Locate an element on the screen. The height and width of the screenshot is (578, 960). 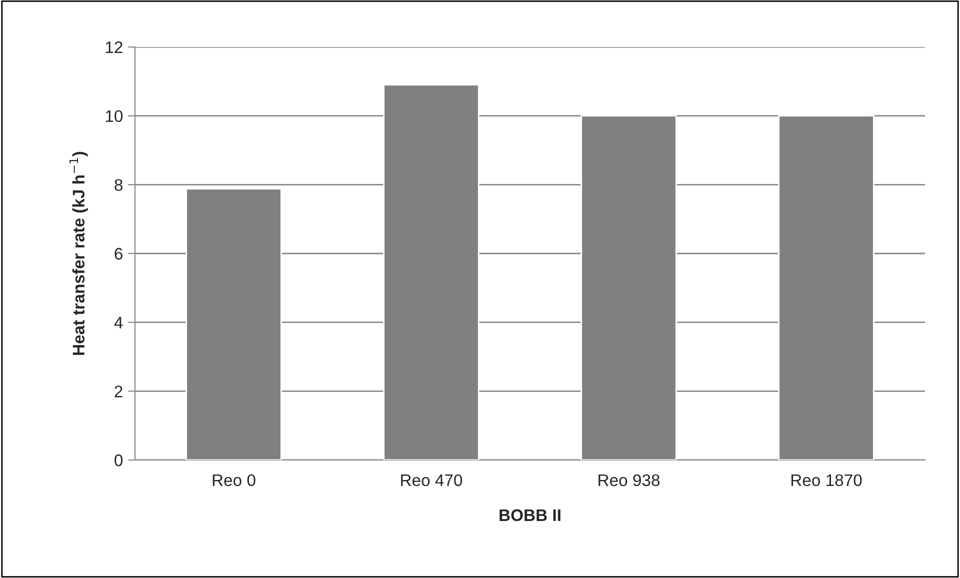
y-tick-label: 12 is located at coordinates (114, 47).